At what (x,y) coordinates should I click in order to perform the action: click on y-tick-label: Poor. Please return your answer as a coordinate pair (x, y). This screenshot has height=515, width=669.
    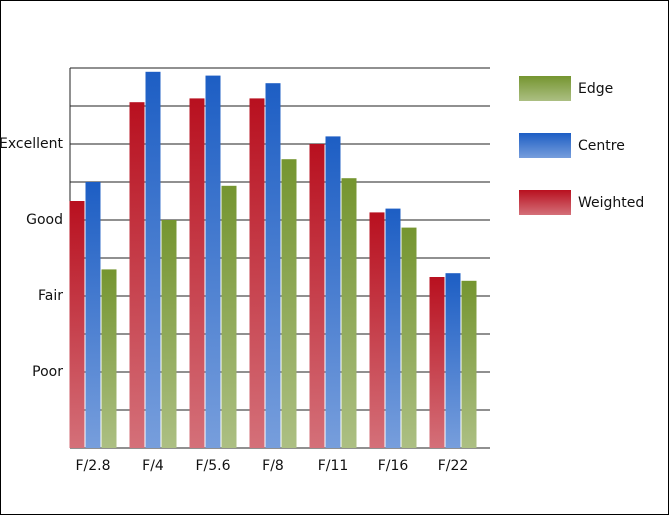
    Looking at the image, I should click on (47, 372).